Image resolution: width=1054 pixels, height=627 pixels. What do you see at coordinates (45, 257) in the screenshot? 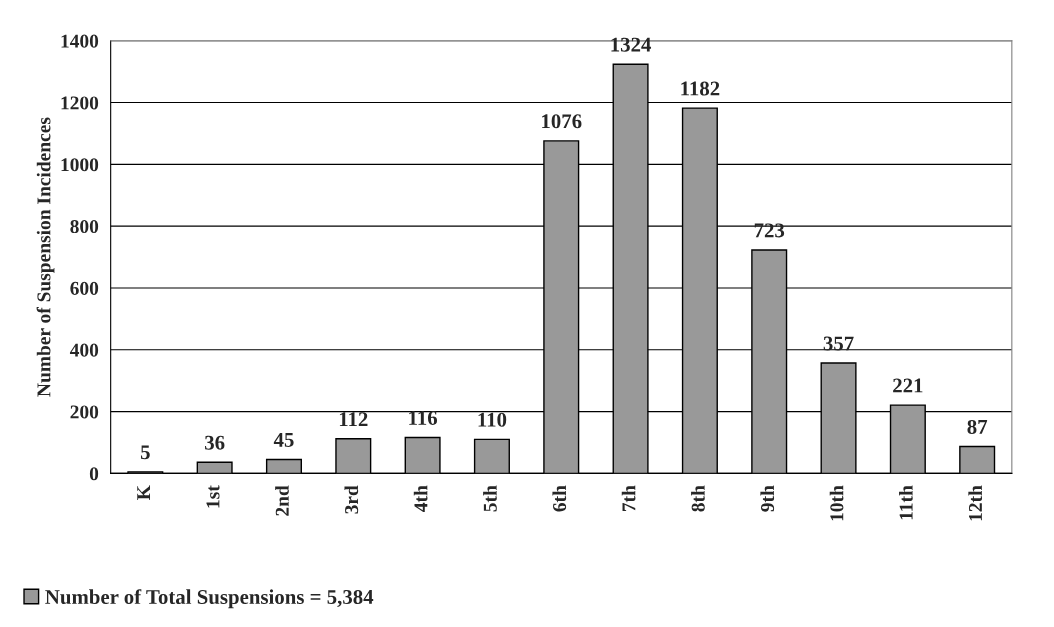
I see `y-axis-title: Number of Suspension Incidences` at bounding box center [45, 257].